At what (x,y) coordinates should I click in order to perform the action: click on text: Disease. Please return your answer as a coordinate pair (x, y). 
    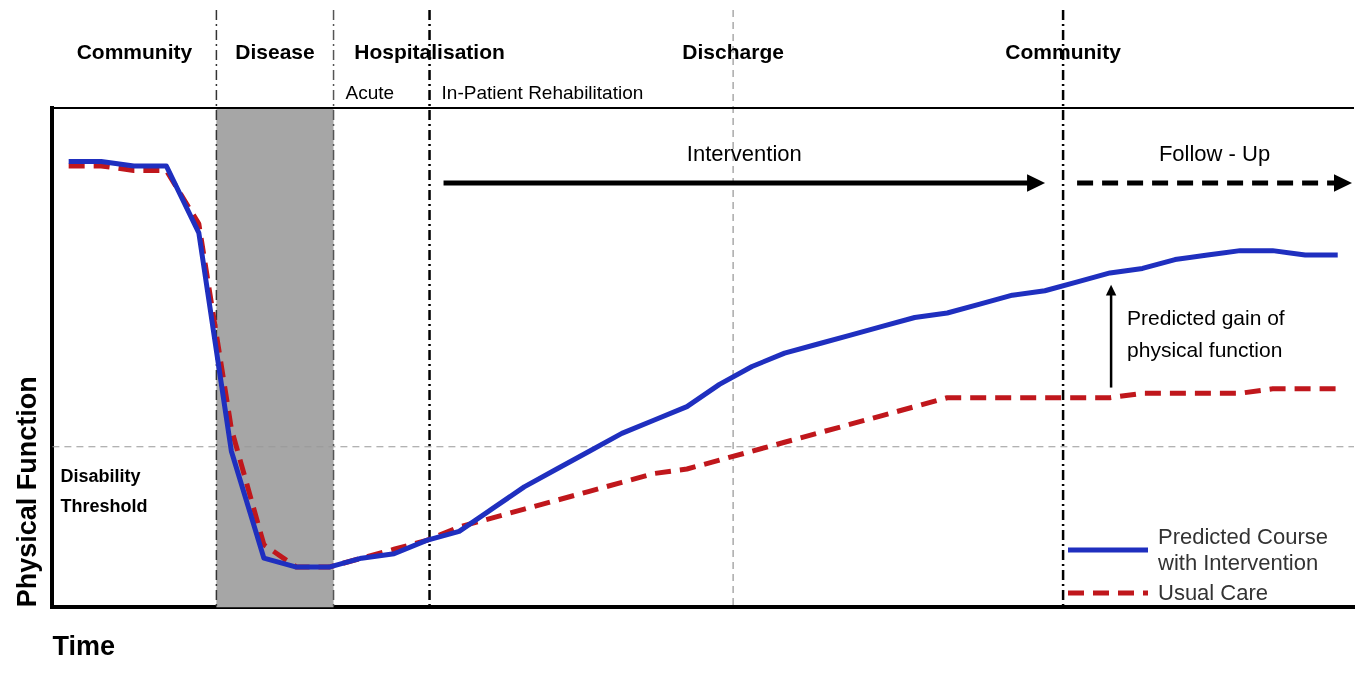
    Looking at the image, I should click on (275, 51).